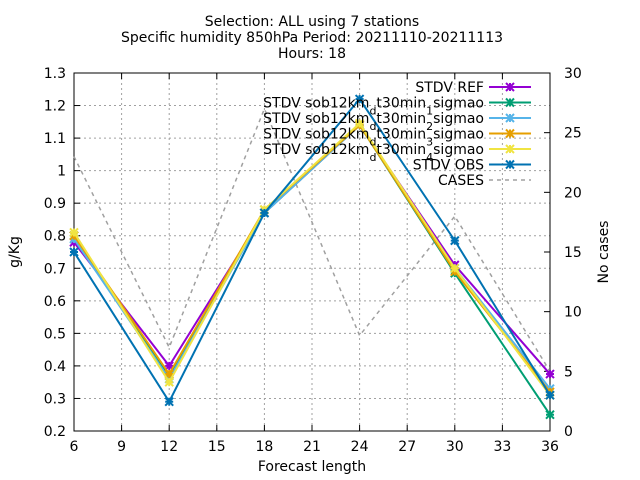 This screenshot has width=640, height=480. I want to click on legend-label: STDV sob12kmdt30min3sigmao, so click(373, 138).